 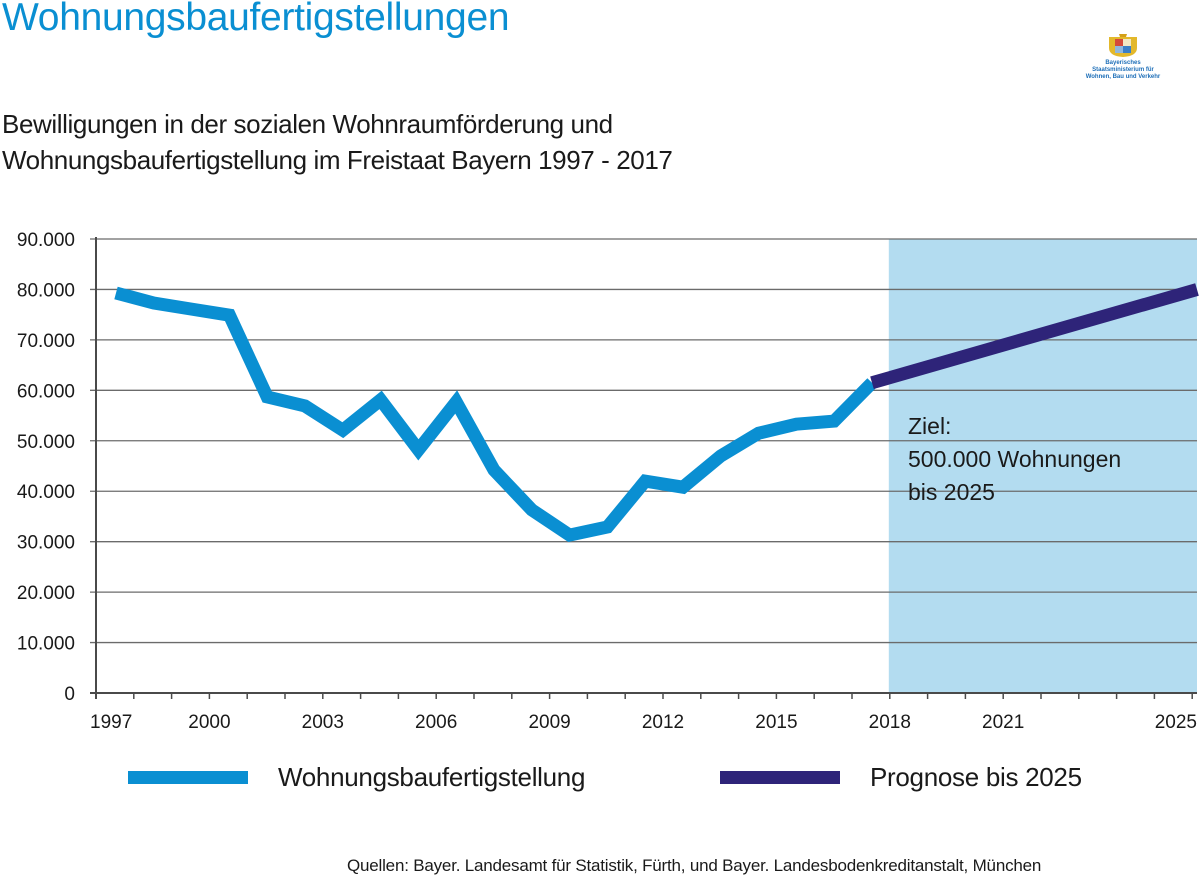 What do you see at coordinates (1123, 63) in the screenshot?
I see `logo-line-1: Bayerisches` at bounding box center [1123, 63].